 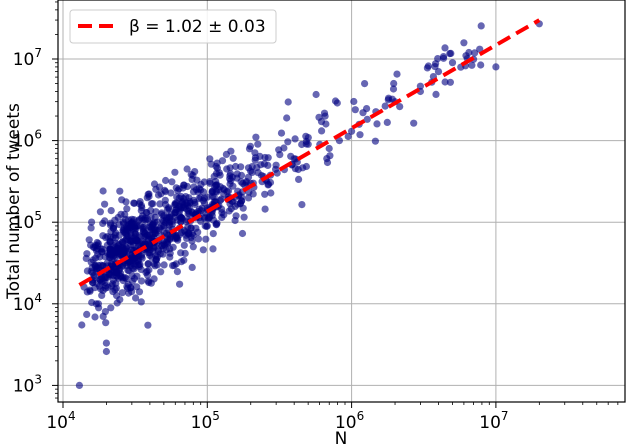 What do you see at coordinates (197, 27) in the screenshot?
I see `legend-label: β = 1.02 ± 0.03` at bounding box center [197, 27].